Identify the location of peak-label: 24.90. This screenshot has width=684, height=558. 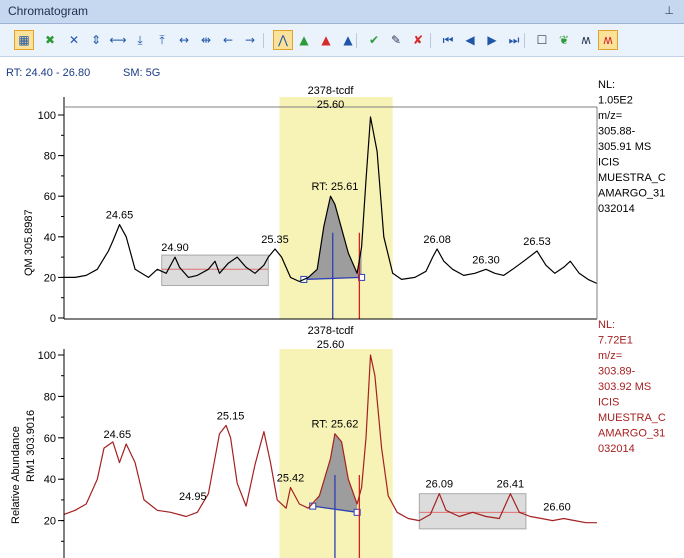
(175, 248).